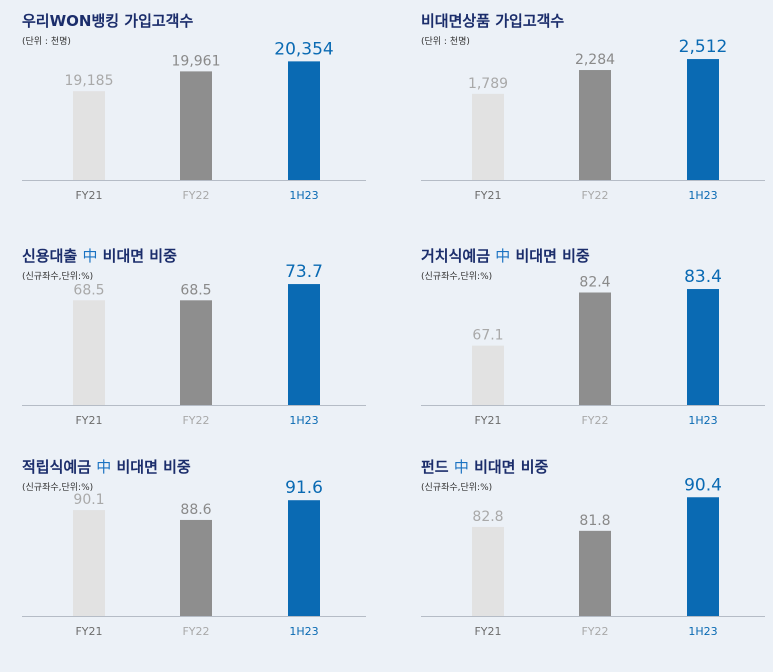 The image size is (773, 672). Describe the element at coordinates (304, 488) in the screenshot. I see `value-label: 91.6` at that location.